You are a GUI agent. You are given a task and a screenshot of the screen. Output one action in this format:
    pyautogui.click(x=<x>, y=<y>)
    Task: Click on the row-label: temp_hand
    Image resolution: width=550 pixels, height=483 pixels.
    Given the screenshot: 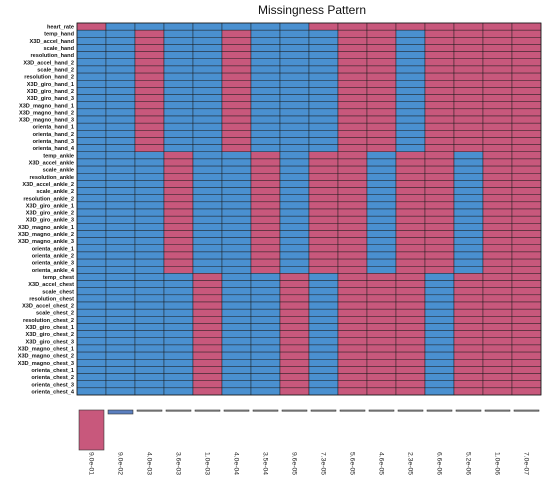 What is the action you would take?
    pyautogui.click(x=59, y=35)
    